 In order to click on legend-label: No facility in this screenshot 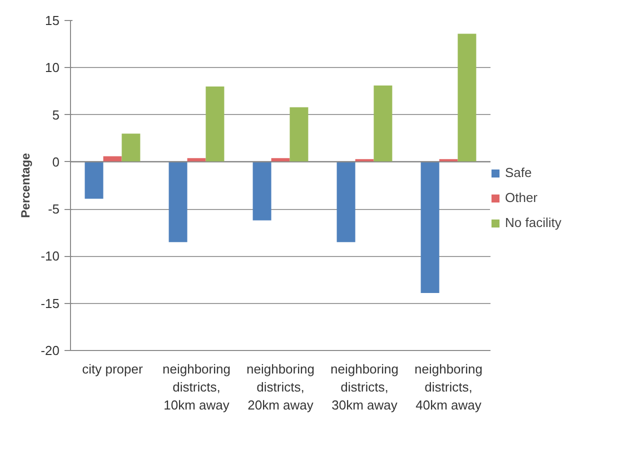, I will do `click(533, 222)`.